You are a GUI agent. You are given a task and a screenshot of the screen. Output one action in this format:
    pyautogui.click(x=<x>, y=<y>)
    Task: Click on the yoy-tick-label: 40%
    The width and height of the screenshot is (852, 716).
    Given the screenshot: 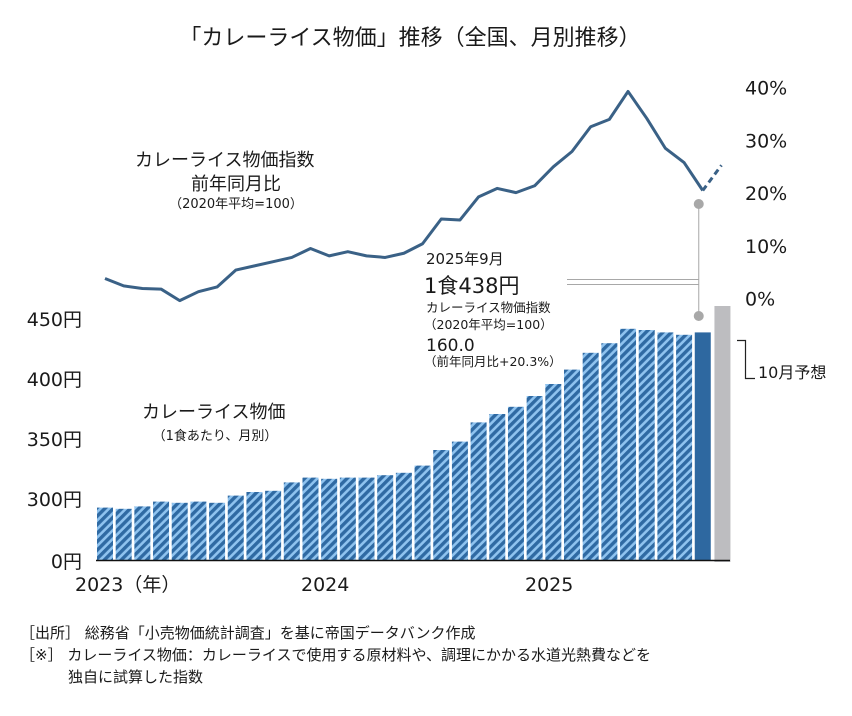 What is the action you would take?
    pyautogui.click(x=766, y=89)
    